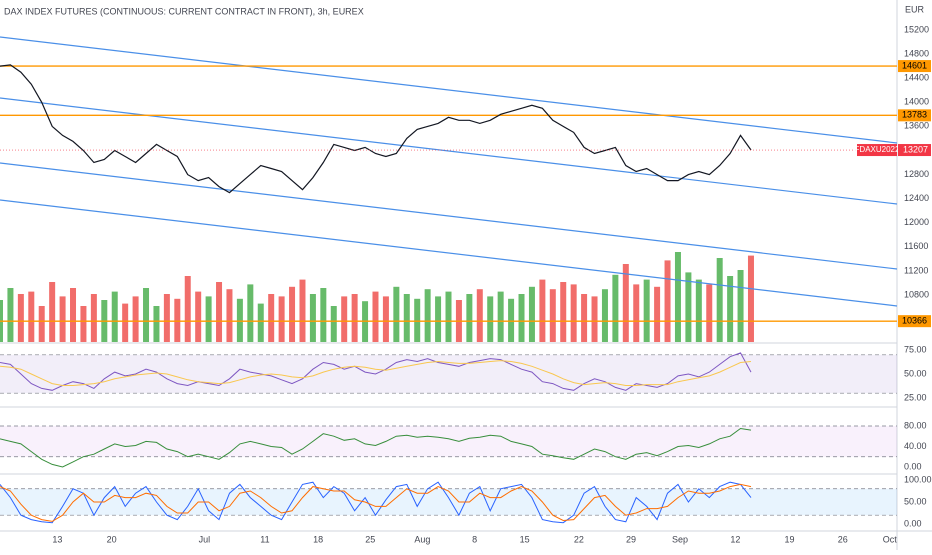  I want to click on symbol-label: FDAXU2022, so click(877, 149).